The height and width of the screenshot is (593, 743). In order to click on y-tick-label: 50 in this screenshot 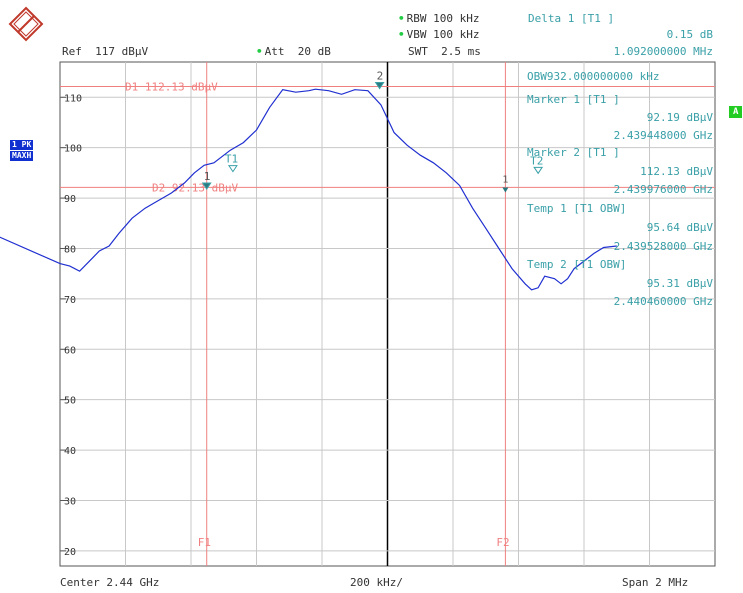, I will do `click(70, 401)`.